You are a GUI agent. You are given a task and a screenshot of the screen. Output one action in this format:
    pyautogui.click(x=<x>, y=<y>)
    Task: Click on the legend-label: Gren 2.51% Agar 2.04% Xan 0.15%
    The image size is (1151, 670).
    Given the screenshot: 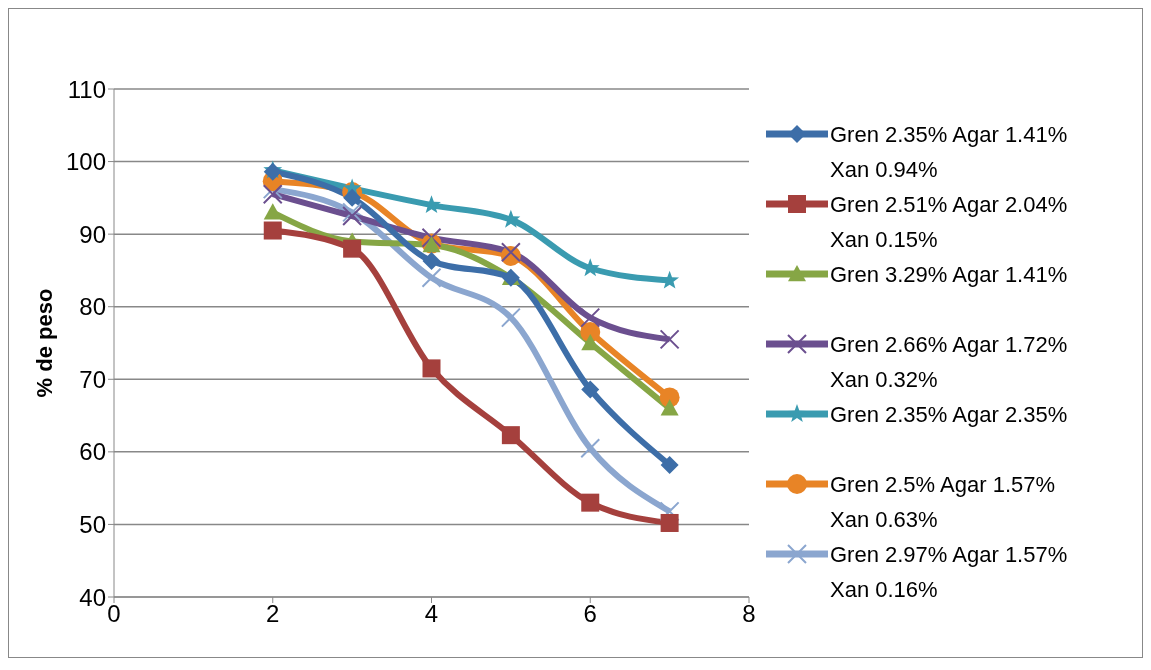 What is the action you would take?
    pyautogui.click(x=949, y=222)
    